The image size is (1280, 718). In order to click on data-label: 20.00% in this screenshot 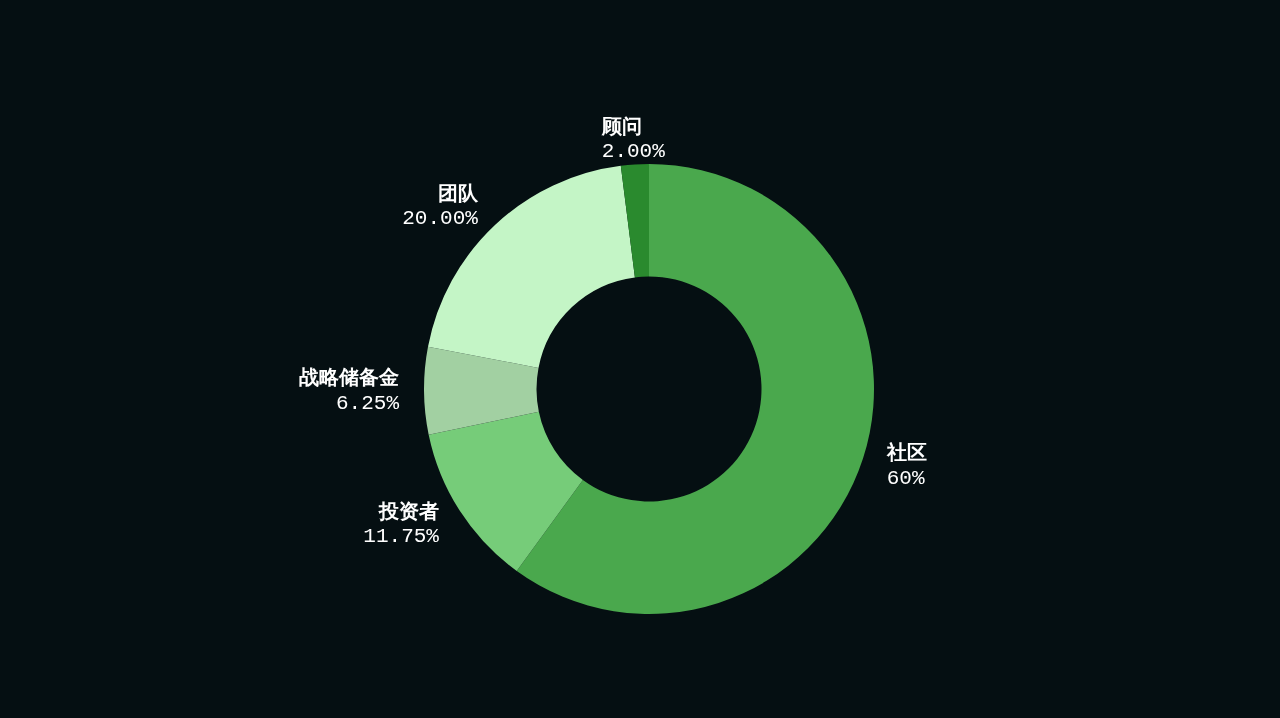, I will do `click(440, 219)`.